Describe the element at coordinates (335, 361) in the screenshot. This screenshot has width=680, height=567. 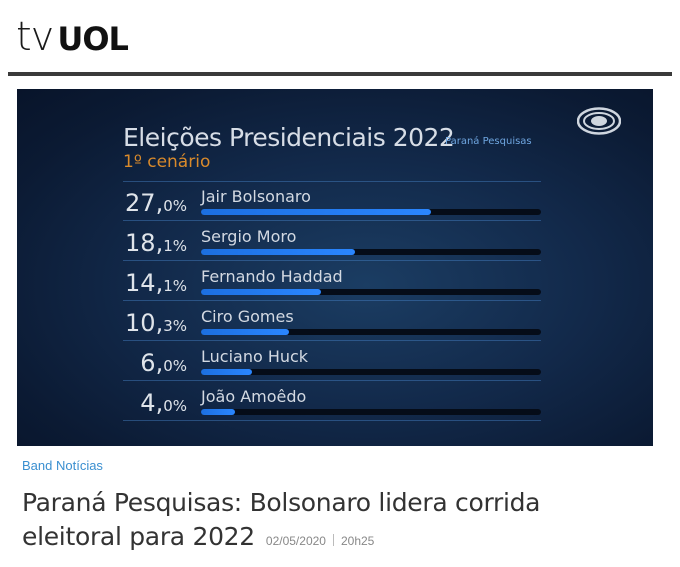
I see `chart-row: 6,0% Luciano Huck` at that location.